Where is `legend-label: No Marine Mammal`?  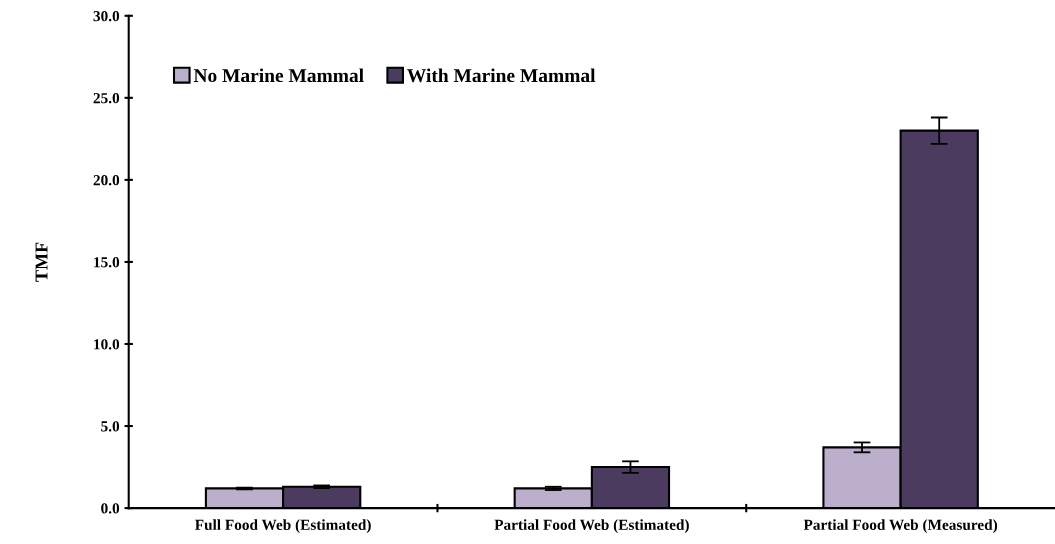
legend-label: No Marine Mammal is located at coordinates (278, 75).